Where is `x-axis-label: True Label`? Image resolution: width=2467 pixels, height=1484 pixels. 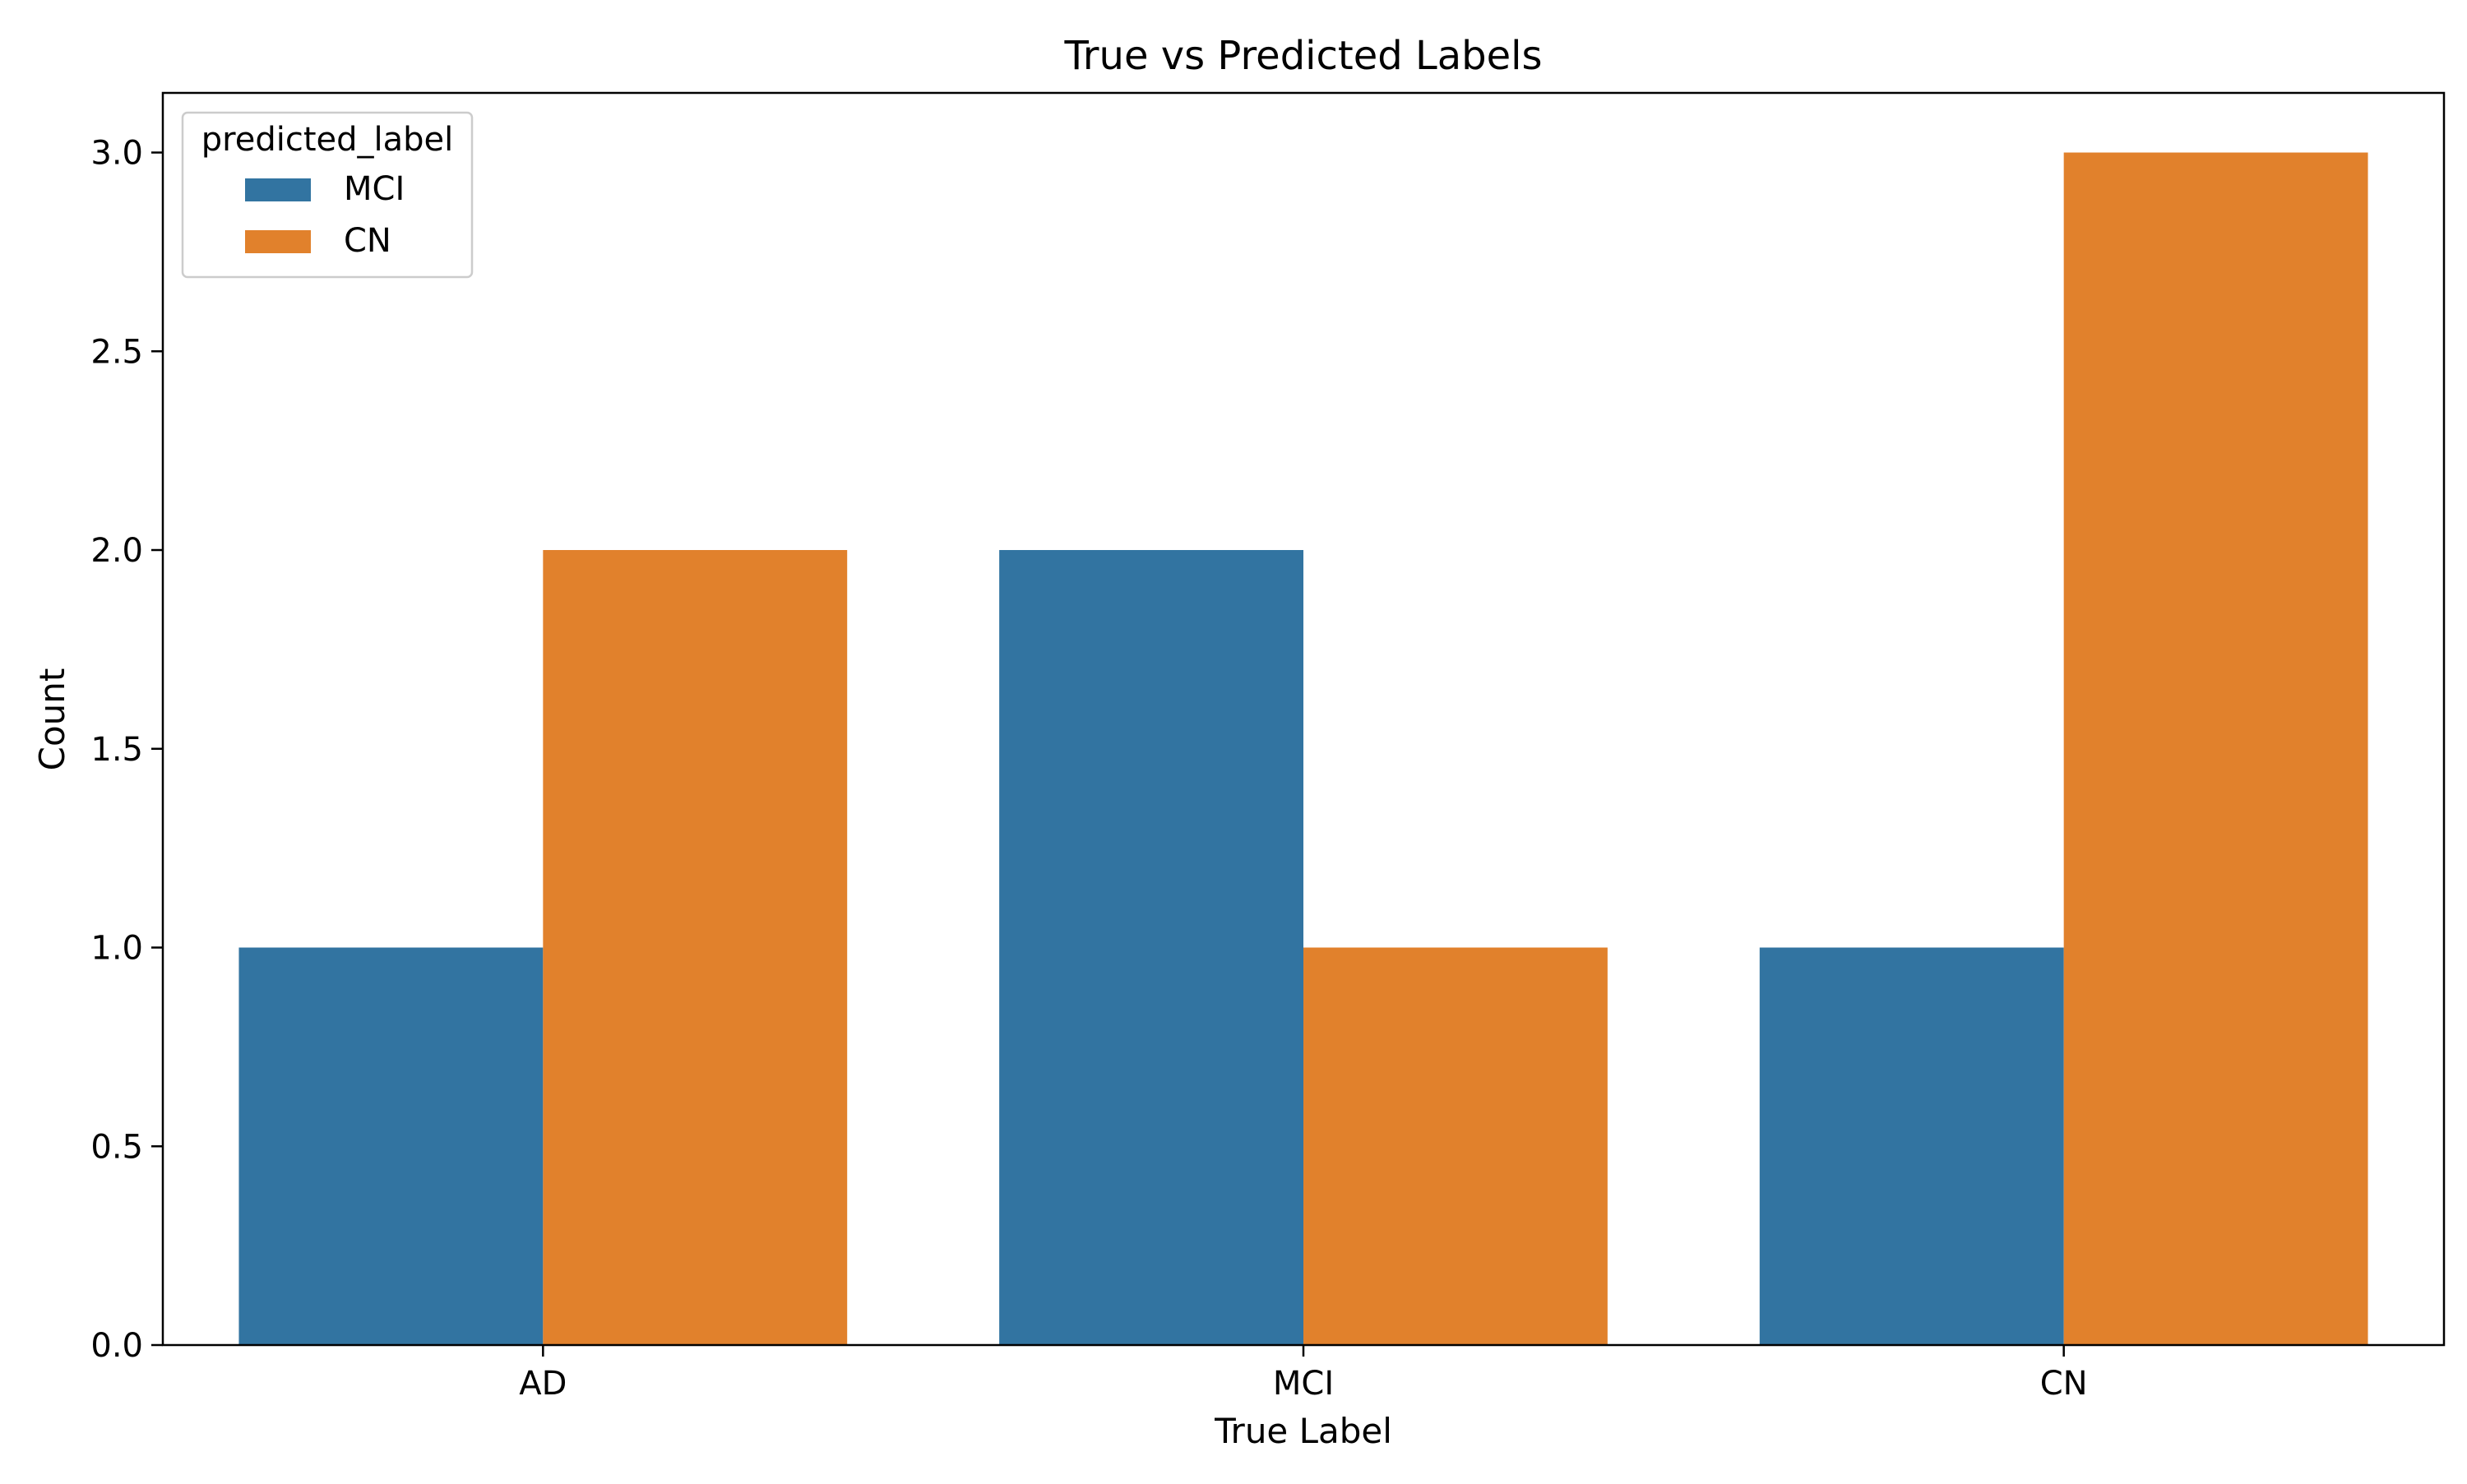
x-axis-label: True Label is located at coordinates (1303, 1431).